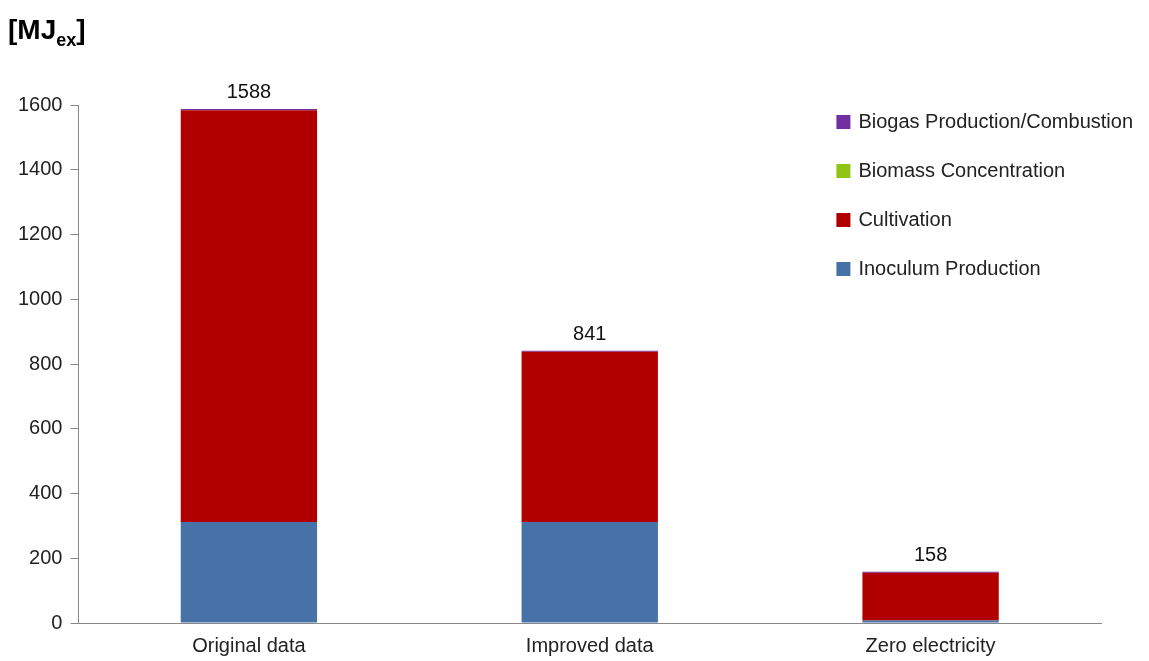  What do you see at coordinates (46, 556) in the screenshot?
I see `y-tick-label: 200` at bounding box center [46, 556].